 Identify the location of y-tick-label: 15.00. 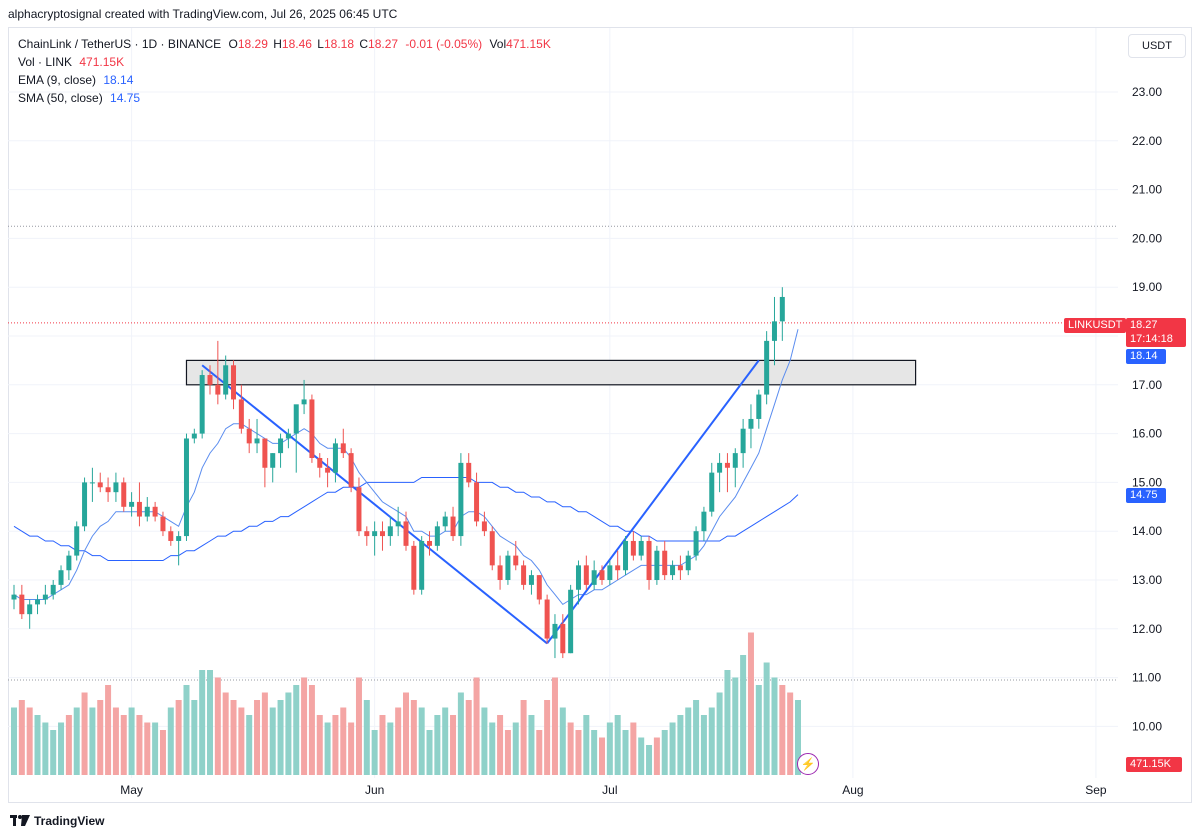
(1147, 482).